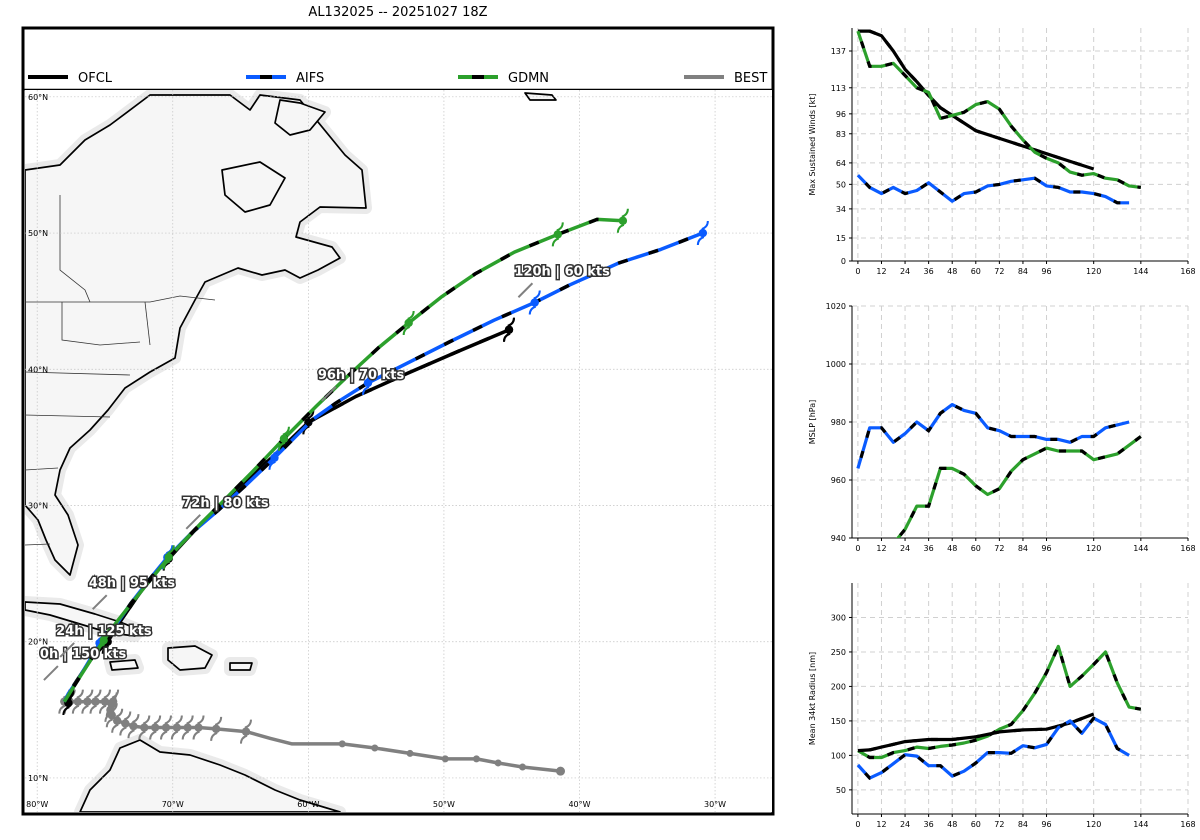 This screenshot has height=840, width=1200. I want to click on lon-label: 70°W, so click(173, 804).